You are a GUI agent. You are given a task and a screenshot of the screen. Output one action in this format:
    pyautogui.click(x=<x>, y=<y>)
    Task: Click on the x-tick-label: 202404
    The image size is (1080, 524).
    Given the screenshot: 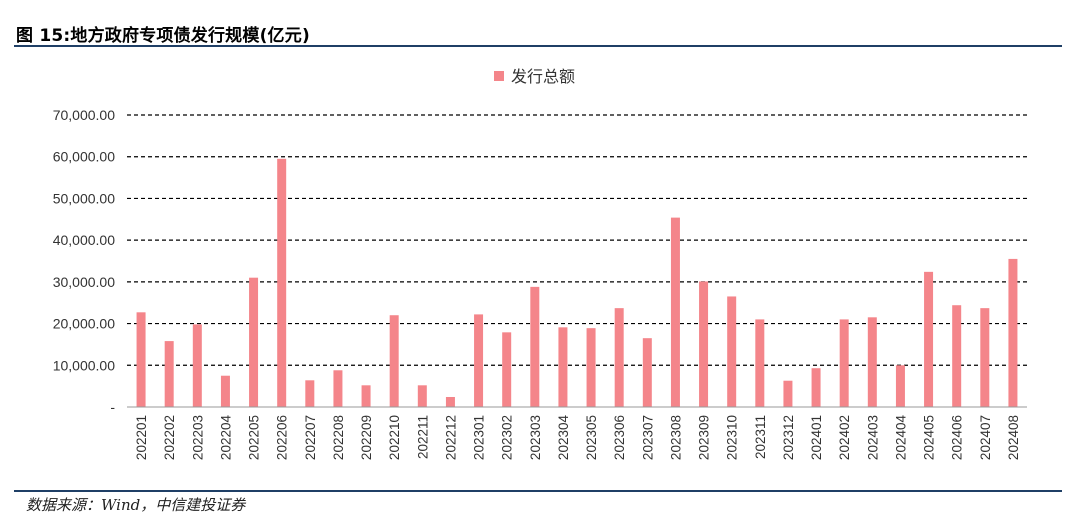 What is the action you would take?
    pyautogui.click(x=900, y=438)
    